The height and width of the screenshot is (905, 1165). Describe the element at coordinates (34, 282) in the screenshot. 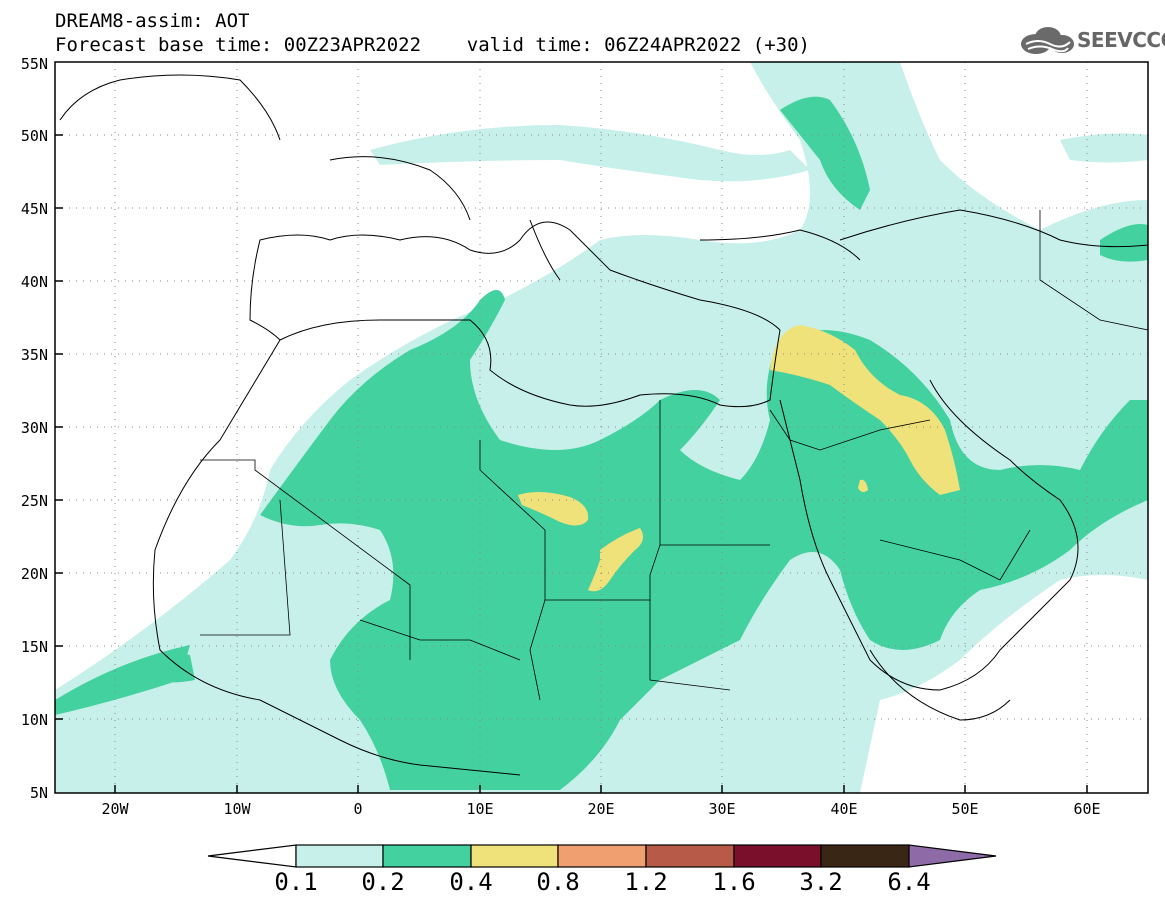

I see `lat-label: 40N` at that location.